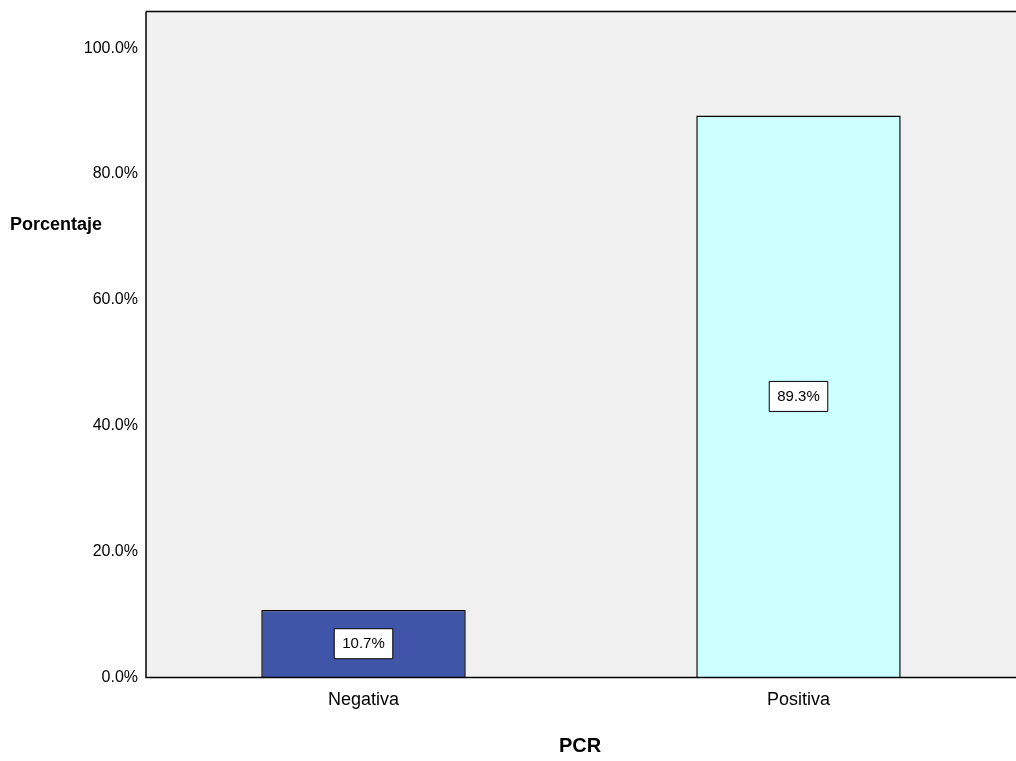 The image size is (1016, 761). I want to click on y-tick-label: 20.0%, so click(115, 550).